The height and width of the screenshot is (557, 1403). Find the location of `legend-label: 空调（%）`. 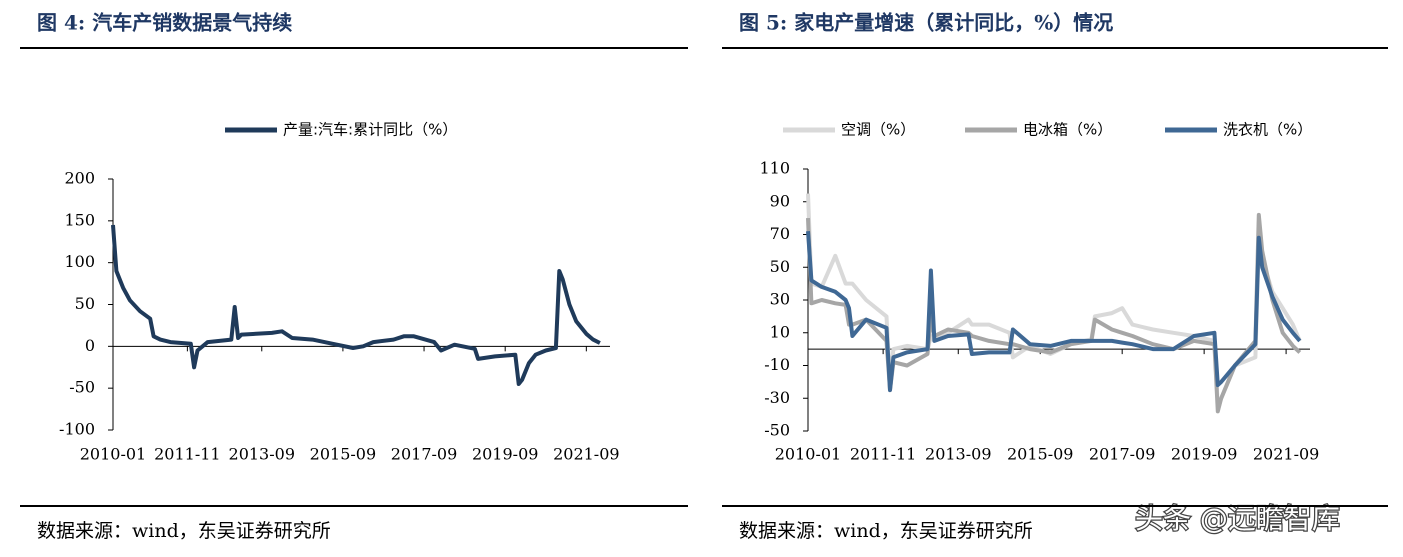

legend-label: 空调（%） is located at coordinates (878, 130).